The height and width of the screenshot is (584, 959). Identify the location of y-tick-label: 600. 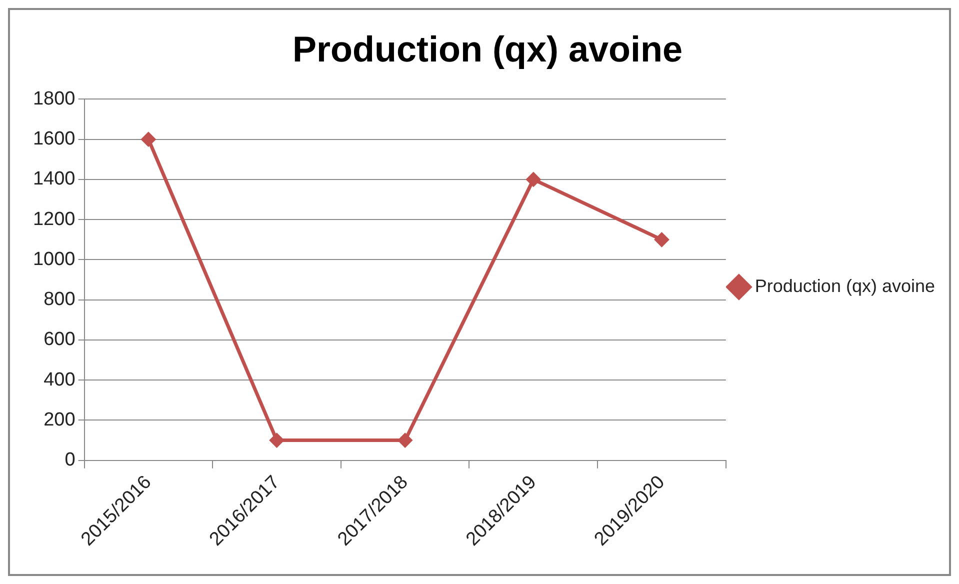
(60, 339).